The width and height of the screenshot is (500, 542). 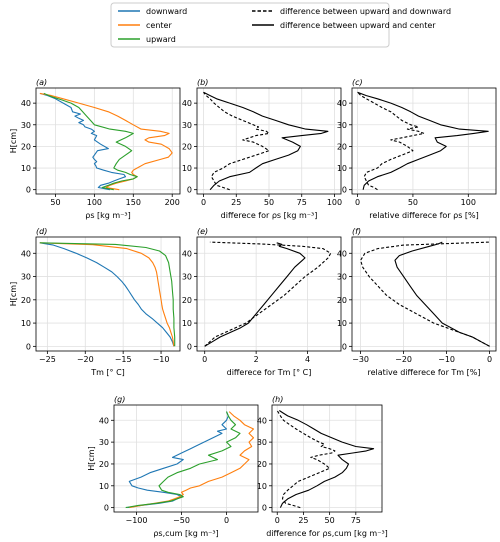 What do you see at coordinates (327, 533) in the screenshot?
I see `x-axis-label: difference for ρs,cum [kg m⁻³]` at bounding box center [327, 533].